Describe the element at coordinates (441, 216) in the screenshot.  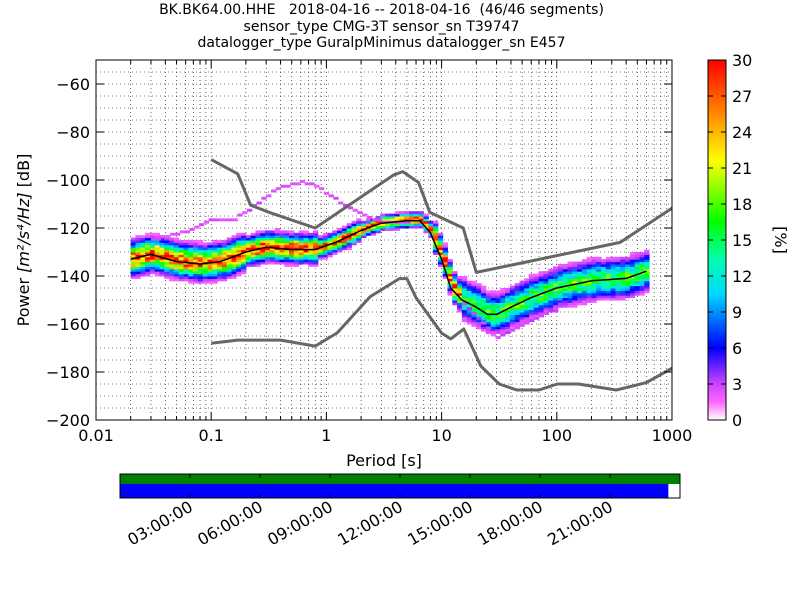
I see `high-noise-model-line` at that location.